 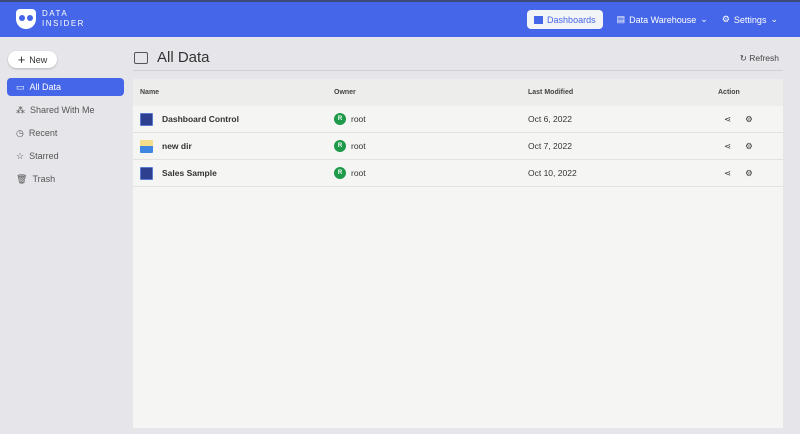 I want to click on item-name: Dashboard Control, so click(x=200, y=119).